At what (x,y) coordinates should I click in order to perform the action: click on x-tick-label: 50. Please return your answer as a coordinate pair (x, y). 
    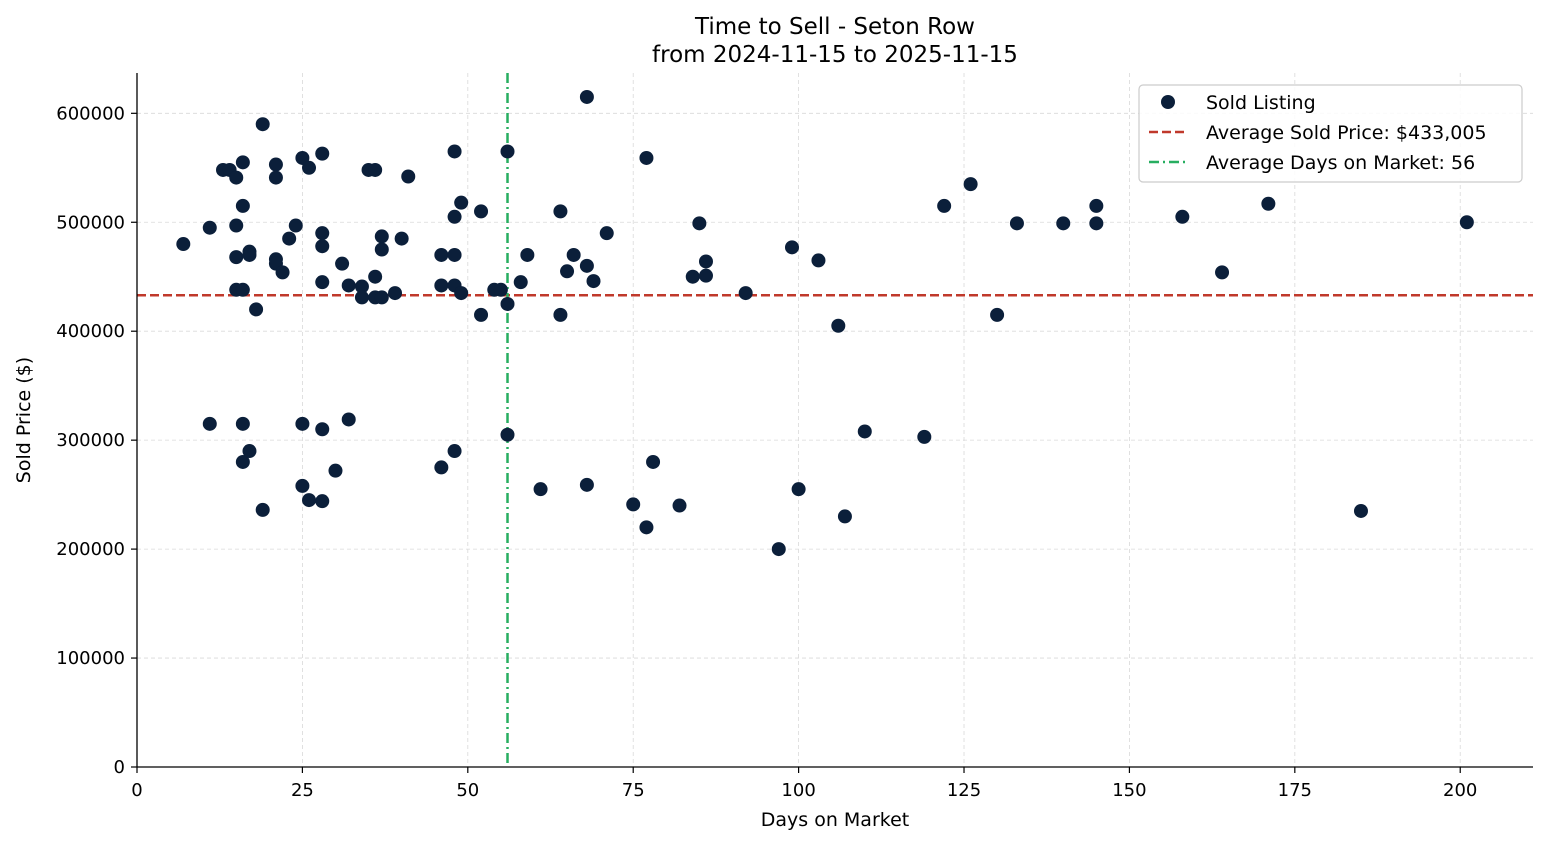
    Looking at the image, I should click on (467, 790).